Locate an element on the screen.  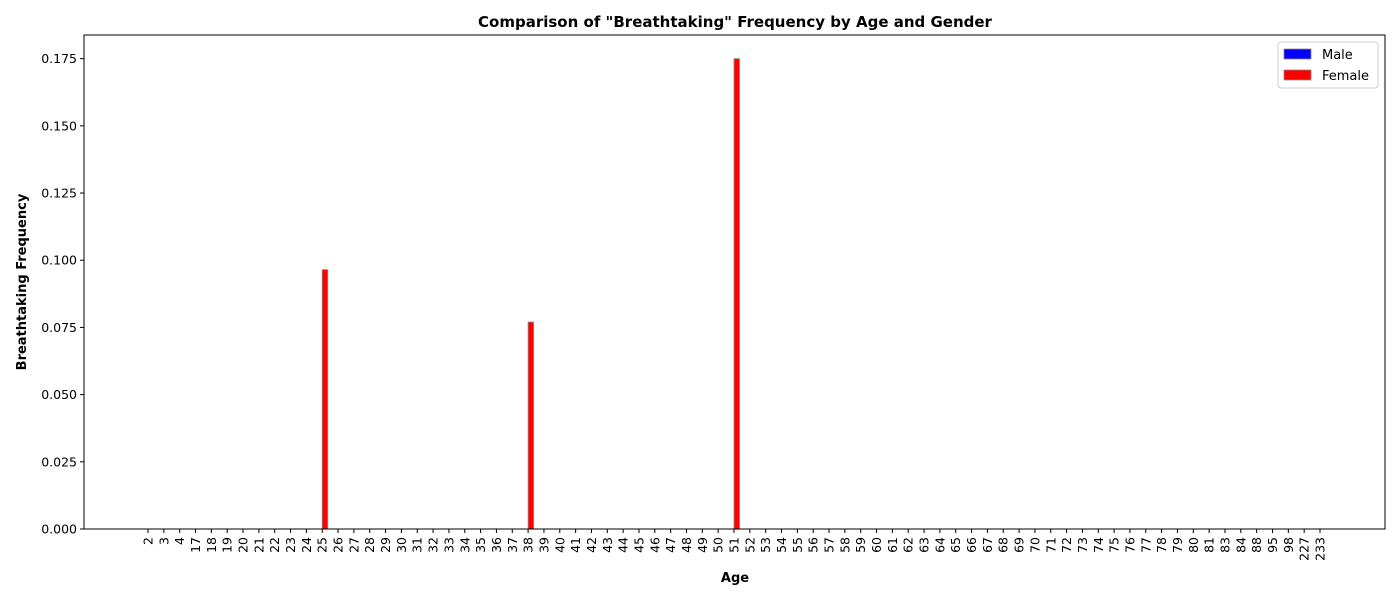
x-tick-label: 56 is located at coordinates (813, 545).